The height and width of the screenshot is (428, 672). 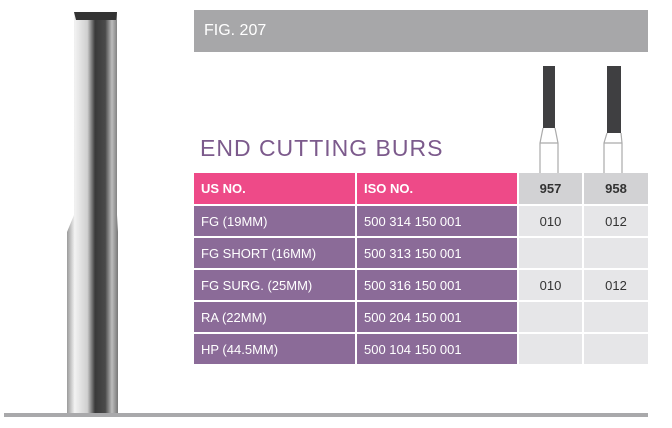 I want to click on cell-us-no: RA (22MM), so click(x=275, y=317).